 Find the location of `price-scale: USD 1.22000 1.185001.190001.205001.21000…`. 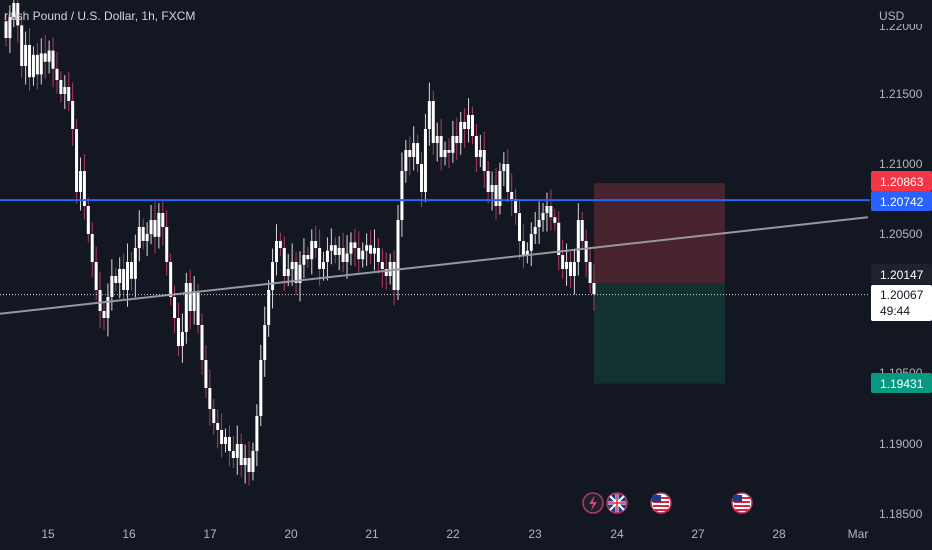

price-scale: USD 1.22000 1.185001.190001.205001.21000… is located at coordinates (901, 265).